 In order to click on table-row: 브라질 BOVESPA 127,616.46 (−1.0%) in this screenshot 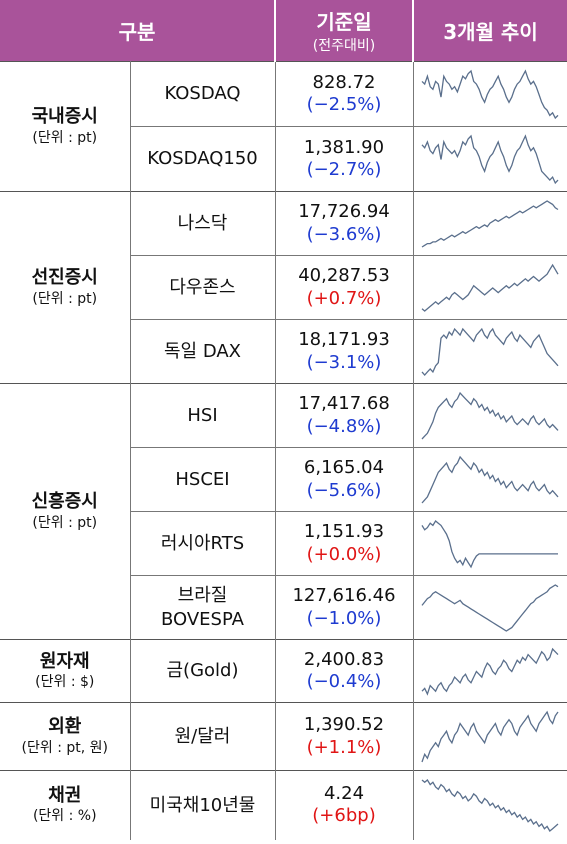, I will do `click(283, 607)`.